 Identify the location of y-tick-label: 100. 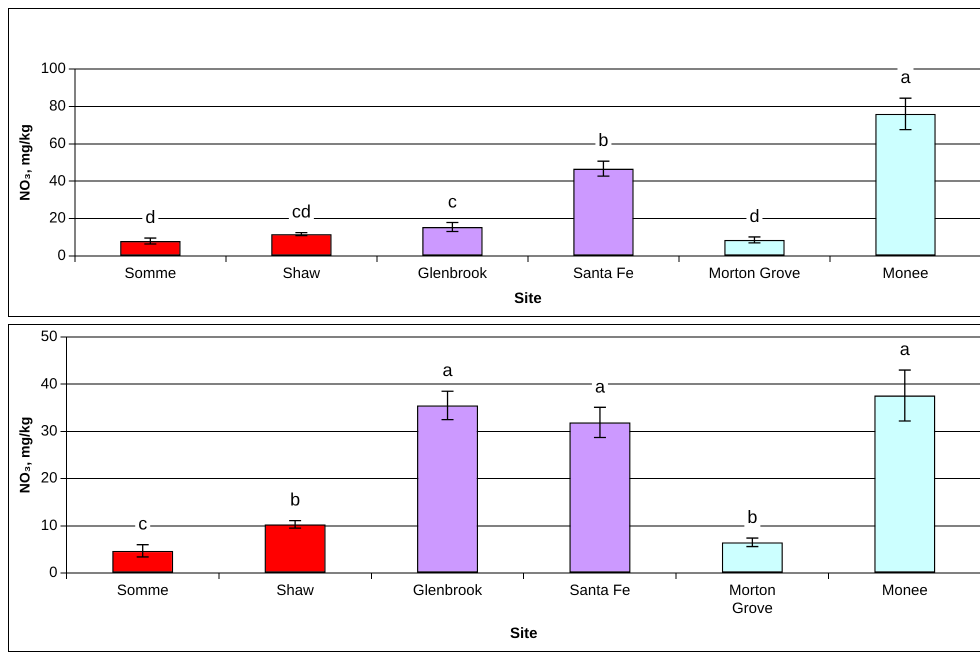
(53, 69).